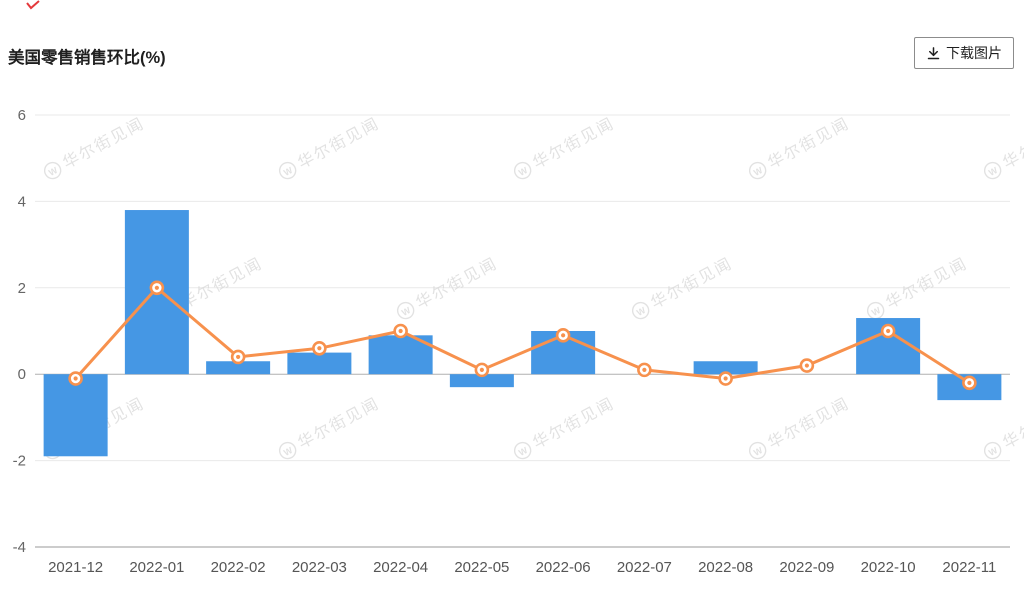 The height and width of the screenshot is (590, 1024). Describe the element at coordinates (481, 567) in the screenshot. I see `x-axis-label: 2022-05` at that location.